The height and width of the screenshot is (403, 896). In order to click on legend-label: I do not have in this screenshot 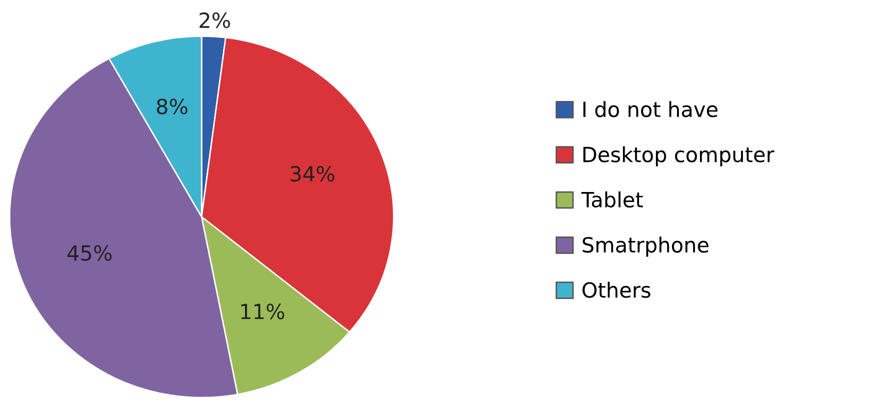, I will do `click(650, 109)`.